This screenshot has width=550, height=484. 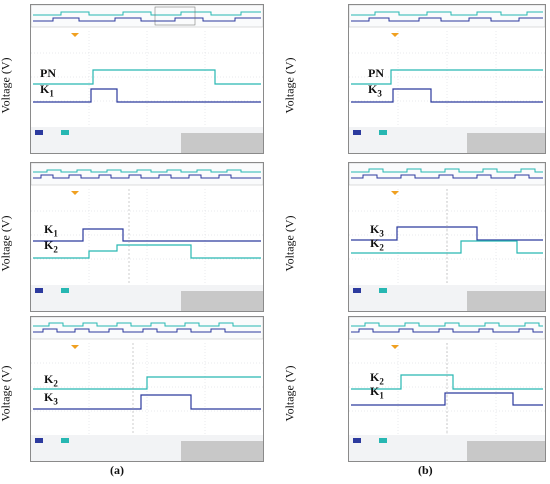 What do you see at coordinates (425, 470) in the screenshot?
I see `caption-b: (b)` at bounding box center [425, 470].